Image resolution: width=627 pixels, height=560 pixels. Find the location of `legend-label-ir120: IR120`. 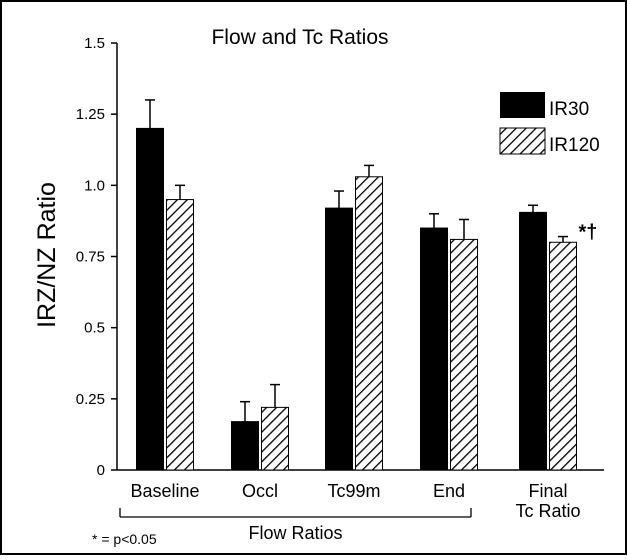

legend-label-ir120: IR120 is located at coordinates (574, 145).